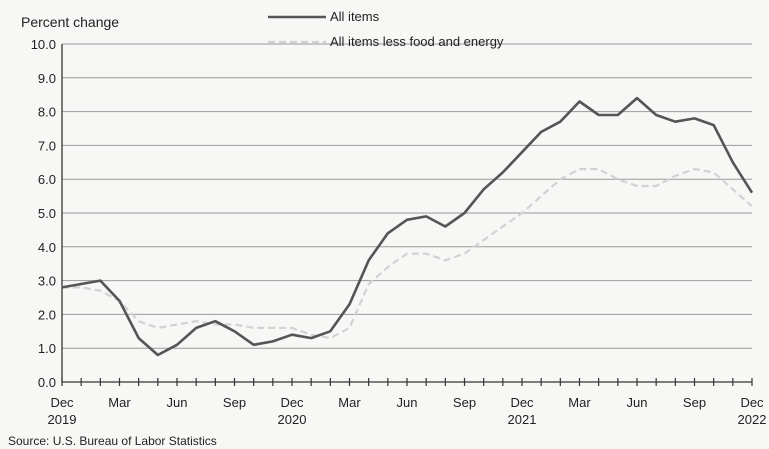 The image size is (769, 449). I want to click on legend-label-core: All items less food and energy, so click(417, 41).